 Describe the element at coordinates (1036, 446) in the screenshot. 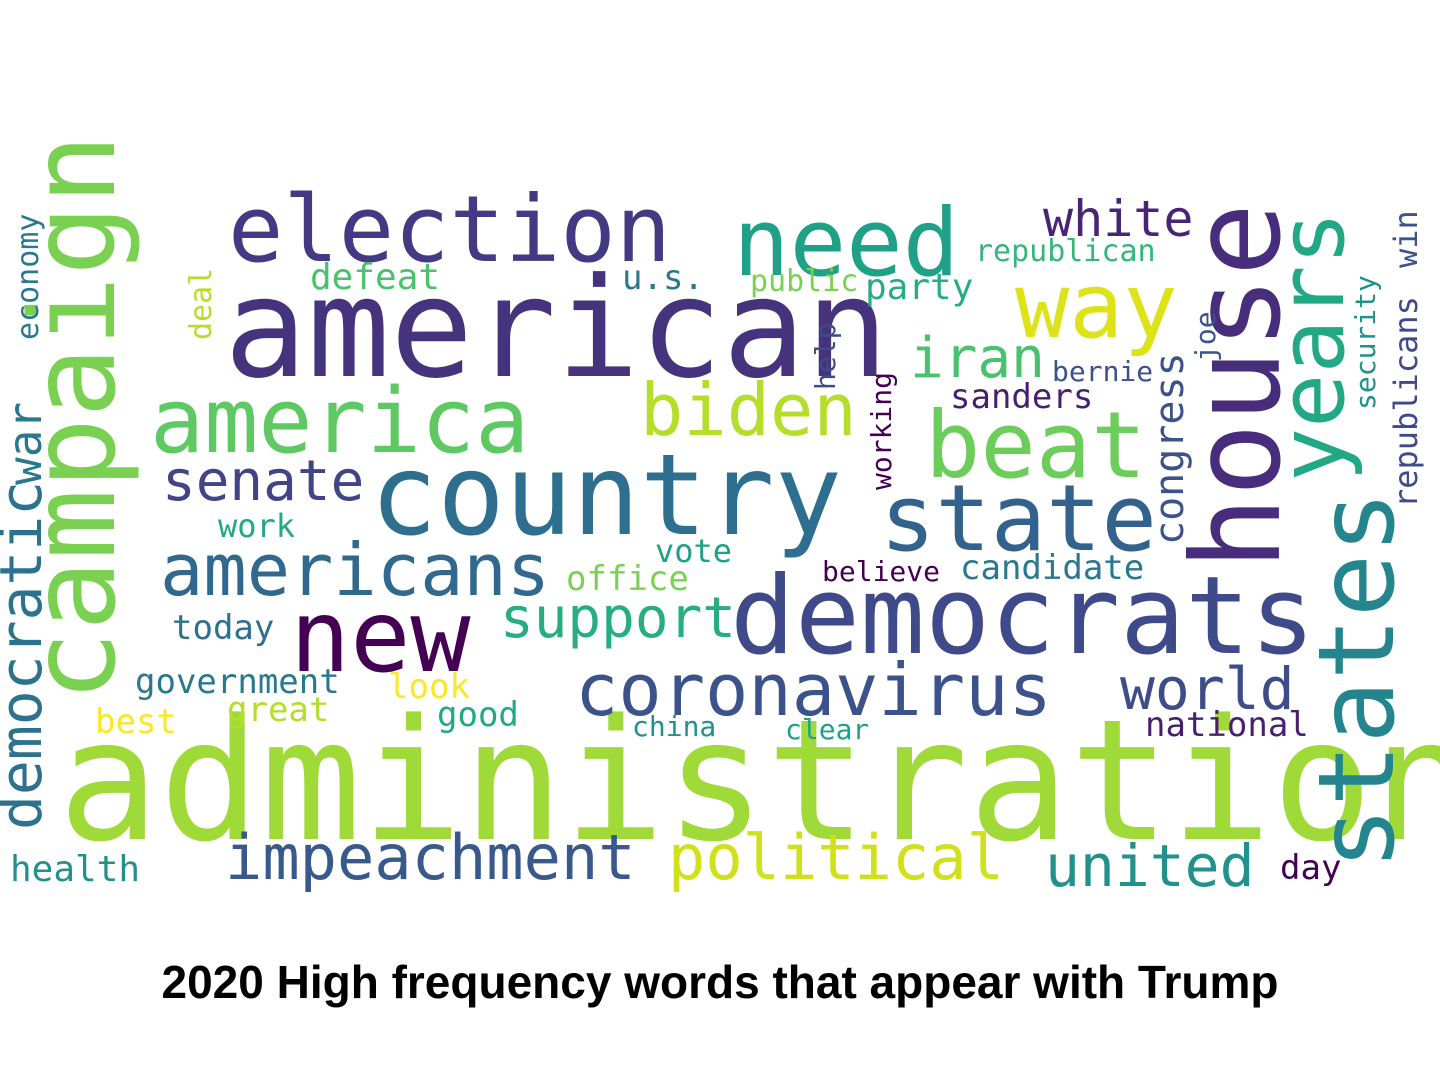

I see `word-beat: beat` at that location.